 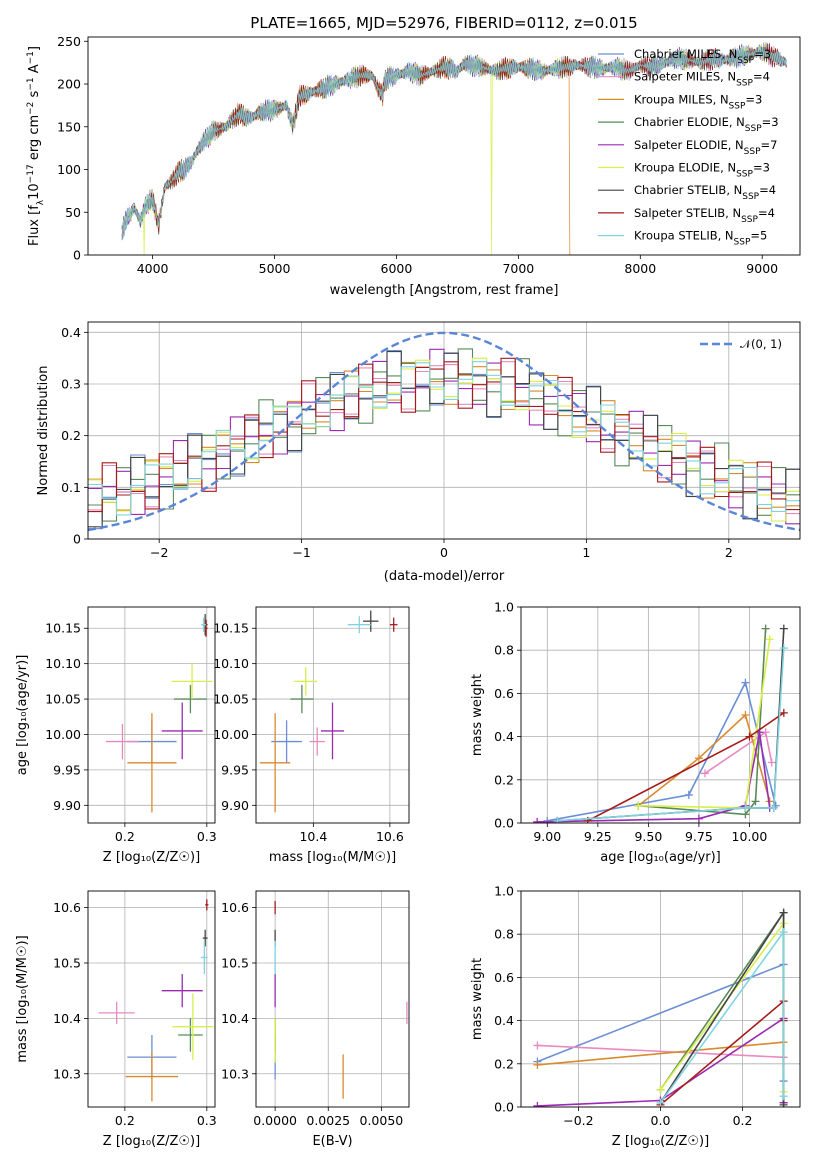 I want to click on x-tick-label: 6000, so click(x=397, y=268).